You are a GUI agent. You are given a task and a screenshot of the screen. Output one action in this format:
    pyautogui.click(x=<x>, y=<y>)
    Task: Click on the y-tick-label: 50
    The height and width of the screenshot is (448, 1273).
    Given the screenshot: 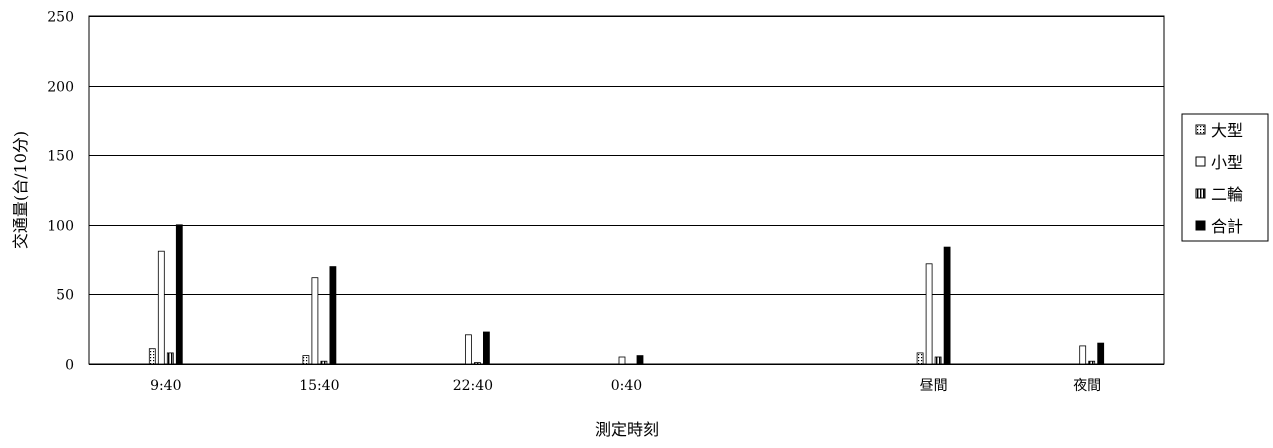 What is the action you would take?
    pyautogui.click(x=65, y=296)
    